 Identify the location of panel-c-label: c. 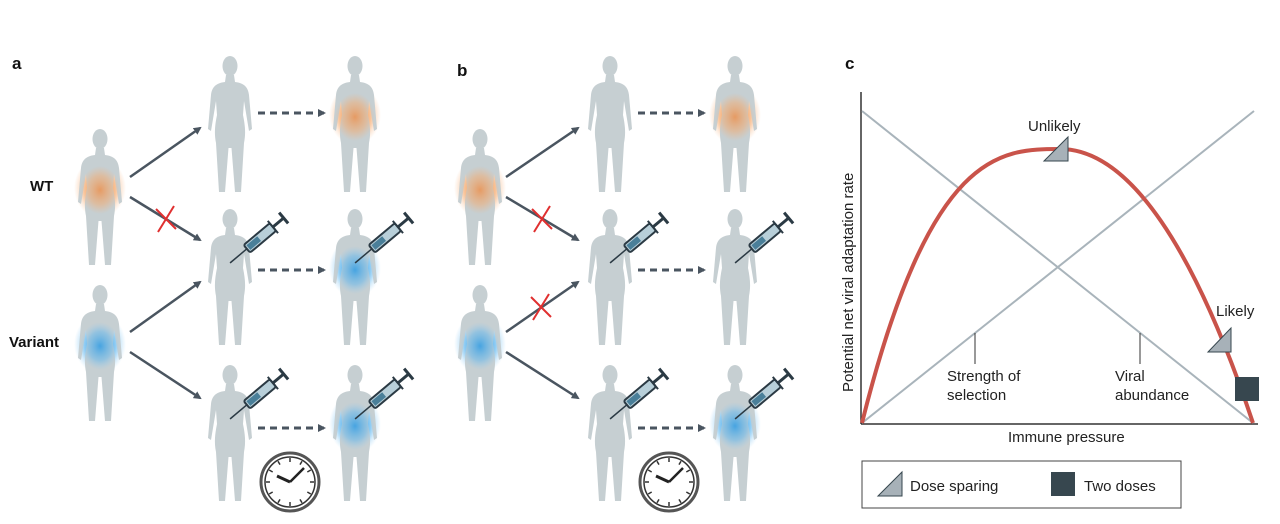
(849, 63).